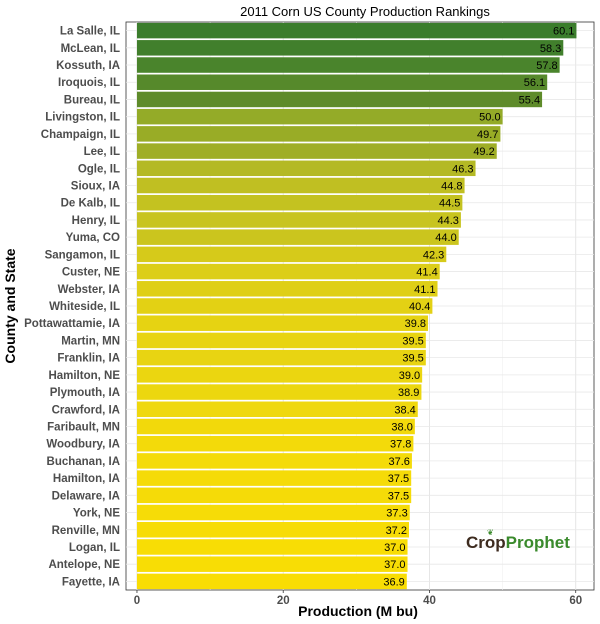 The height and width of the screenshot is (624, 600). I want to click on y-axis-title: County and State, so click(10, 305).